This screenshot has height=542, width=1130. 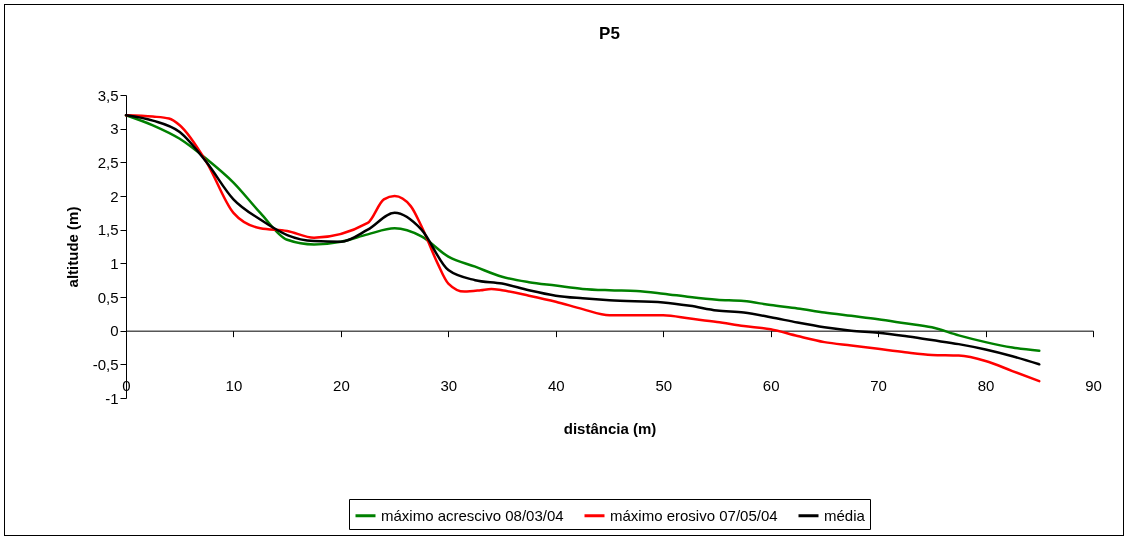 What do you see at coordinates (112, 398) in the screenshot?
I see `y-tick-label: -1` at bounding box center [112, 398].